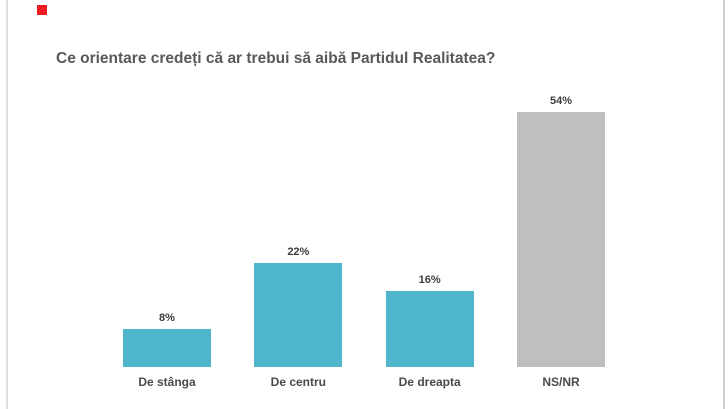 This screenshot has height=409, width=728. What do you see at coordinates (42, 10) in the screenshot?
I see `red-square-marker` at bounding box center [42, 10].